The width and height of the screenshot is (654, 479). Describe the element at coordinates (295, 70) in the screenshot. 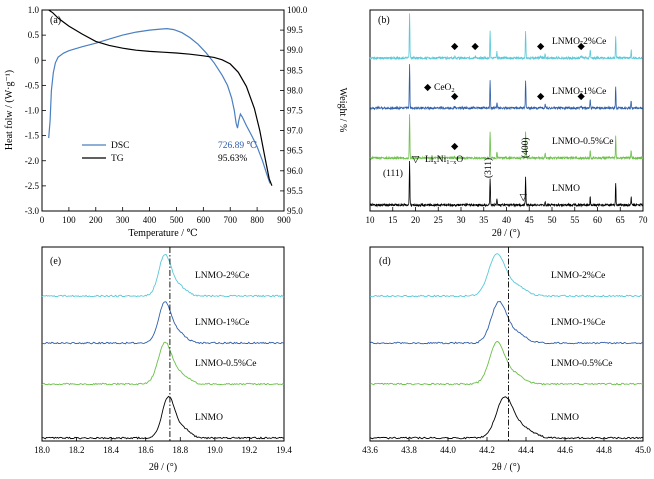

I see `panel-a-right-ytick-label: 98.5` at that location.